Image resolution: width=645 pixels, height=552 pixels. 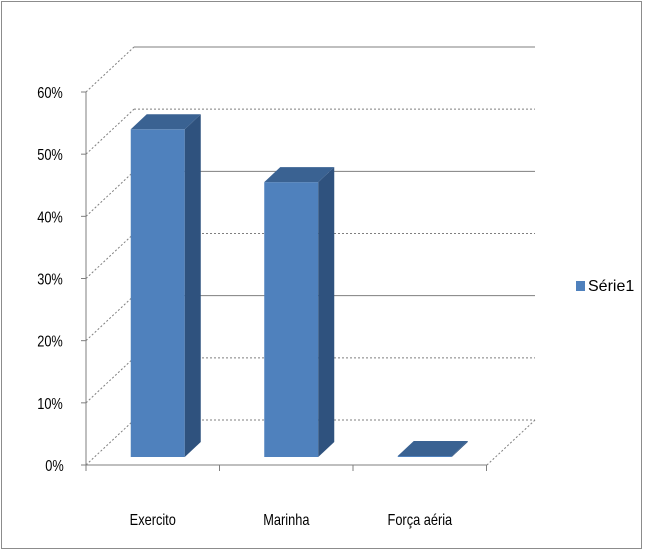 What do you see at coordinates (50, 218) in the screenshot?
I see `y-tick-label: 40%` at bounding box center [50, 218].